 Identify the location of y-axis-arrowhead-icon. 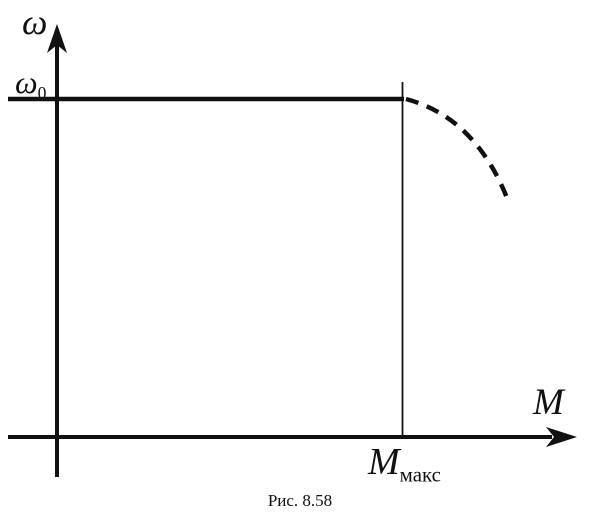
(57, 38).